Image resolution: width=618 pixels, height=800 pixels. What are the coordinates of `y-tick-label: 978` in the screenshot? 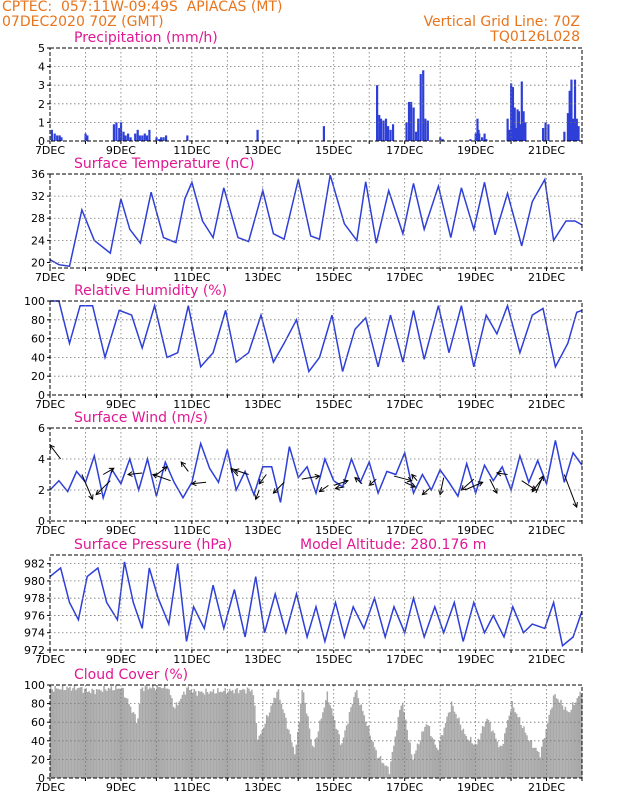 It's located at (34, 598).